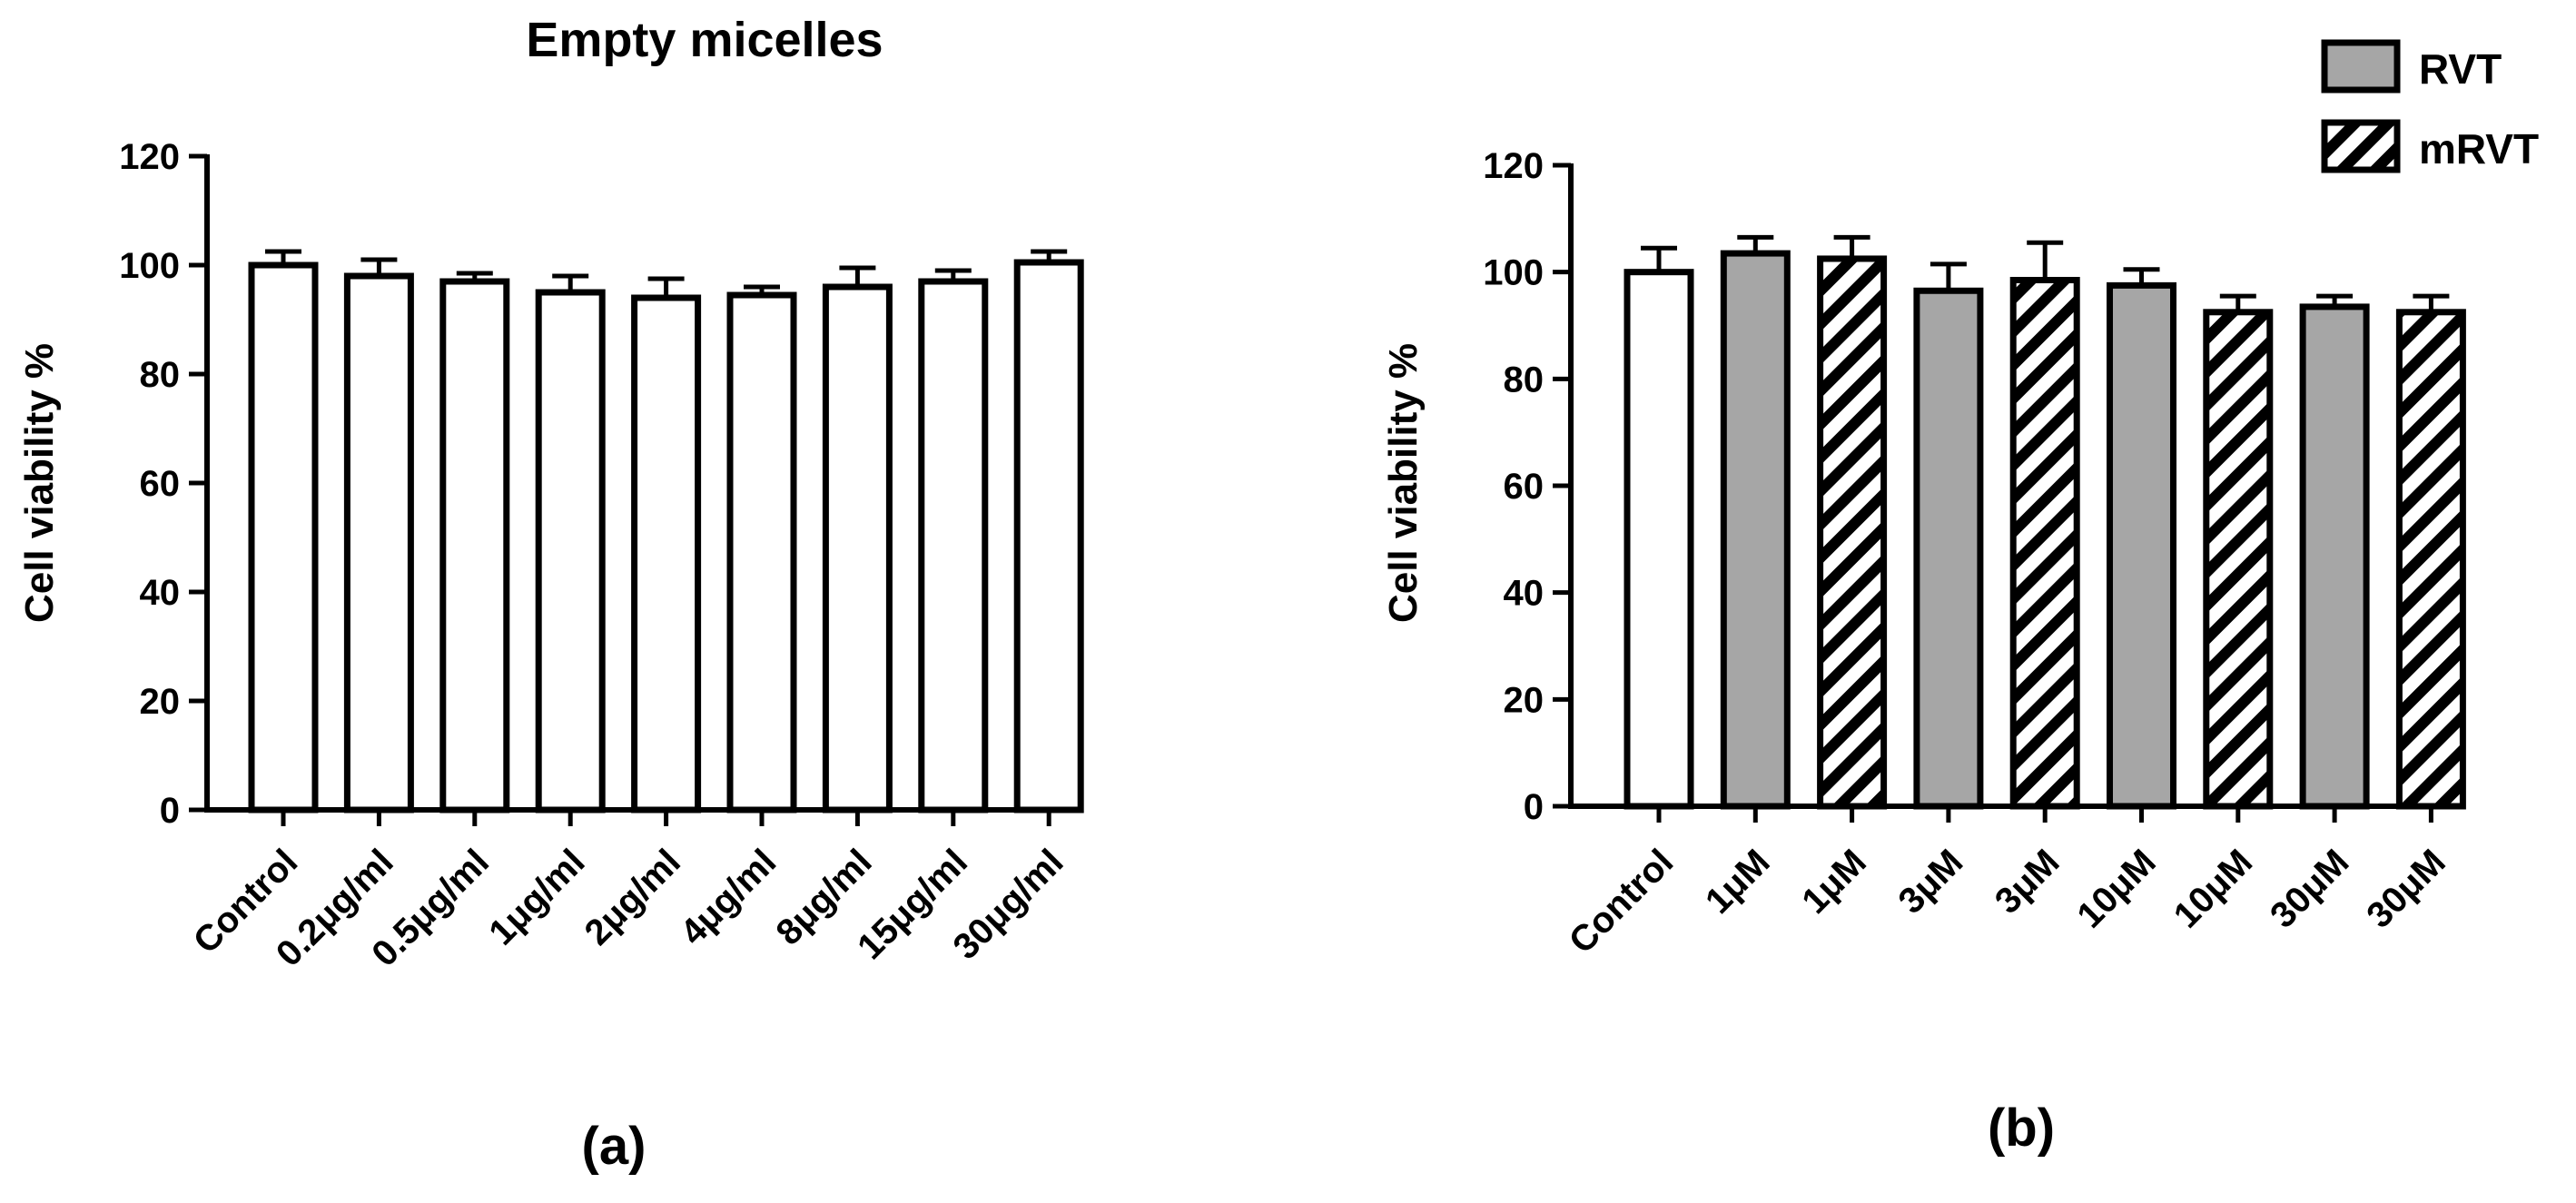 Image resolution: width=2576 pixels, height=1203 pixels. I want to click on chart-b-ylabel: Cell viability %, so click(1403, 483).